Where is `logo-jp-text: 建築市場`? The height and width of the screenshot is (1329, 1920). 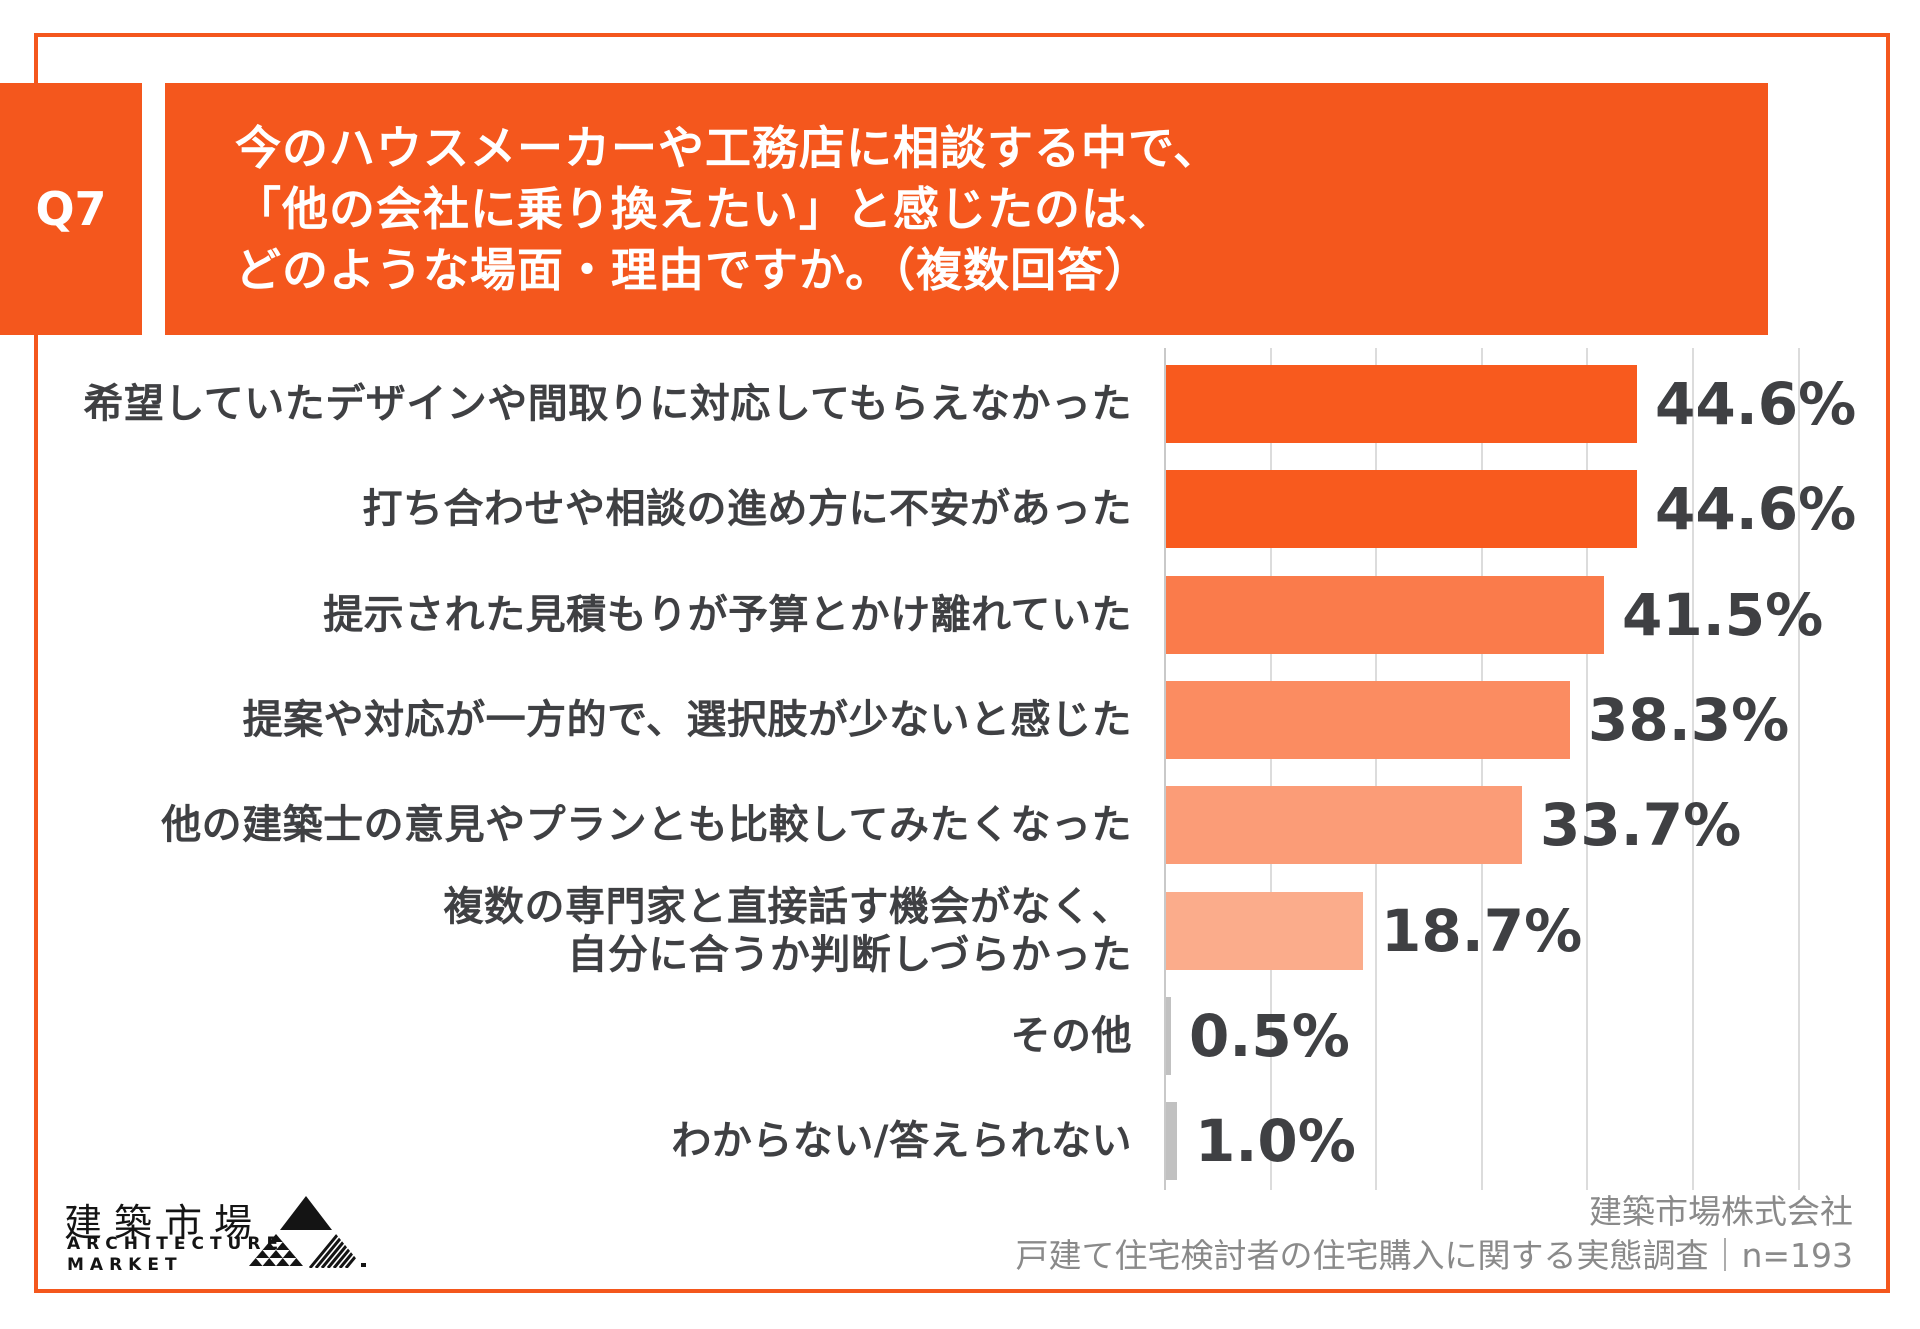 logo-jp-text: 建築市場 is located at coordinates (164, 1223).